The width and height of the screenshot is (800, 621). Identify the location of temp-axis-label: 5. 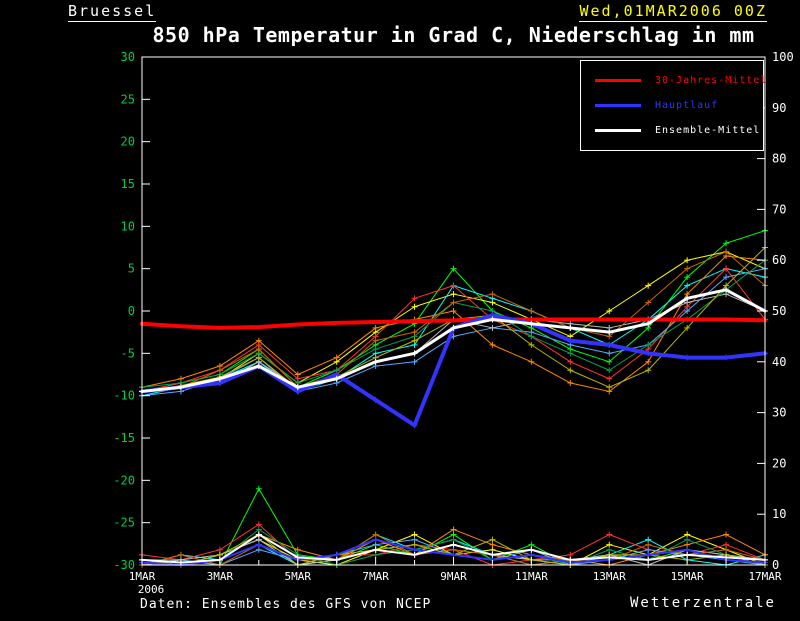
(131, 269).